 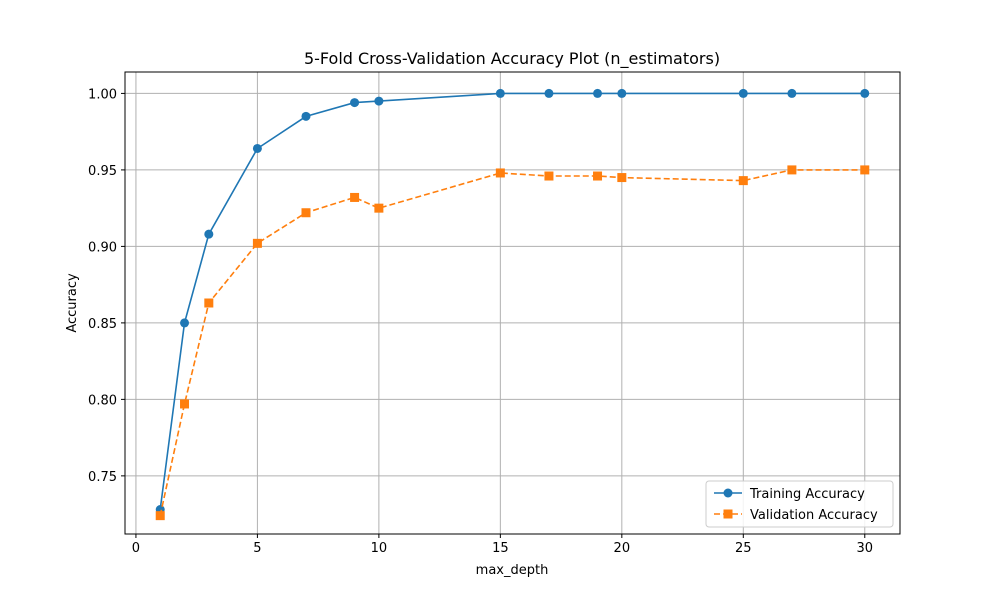 I want to click on x-tick-label: 10, so click(x=379, y=548).